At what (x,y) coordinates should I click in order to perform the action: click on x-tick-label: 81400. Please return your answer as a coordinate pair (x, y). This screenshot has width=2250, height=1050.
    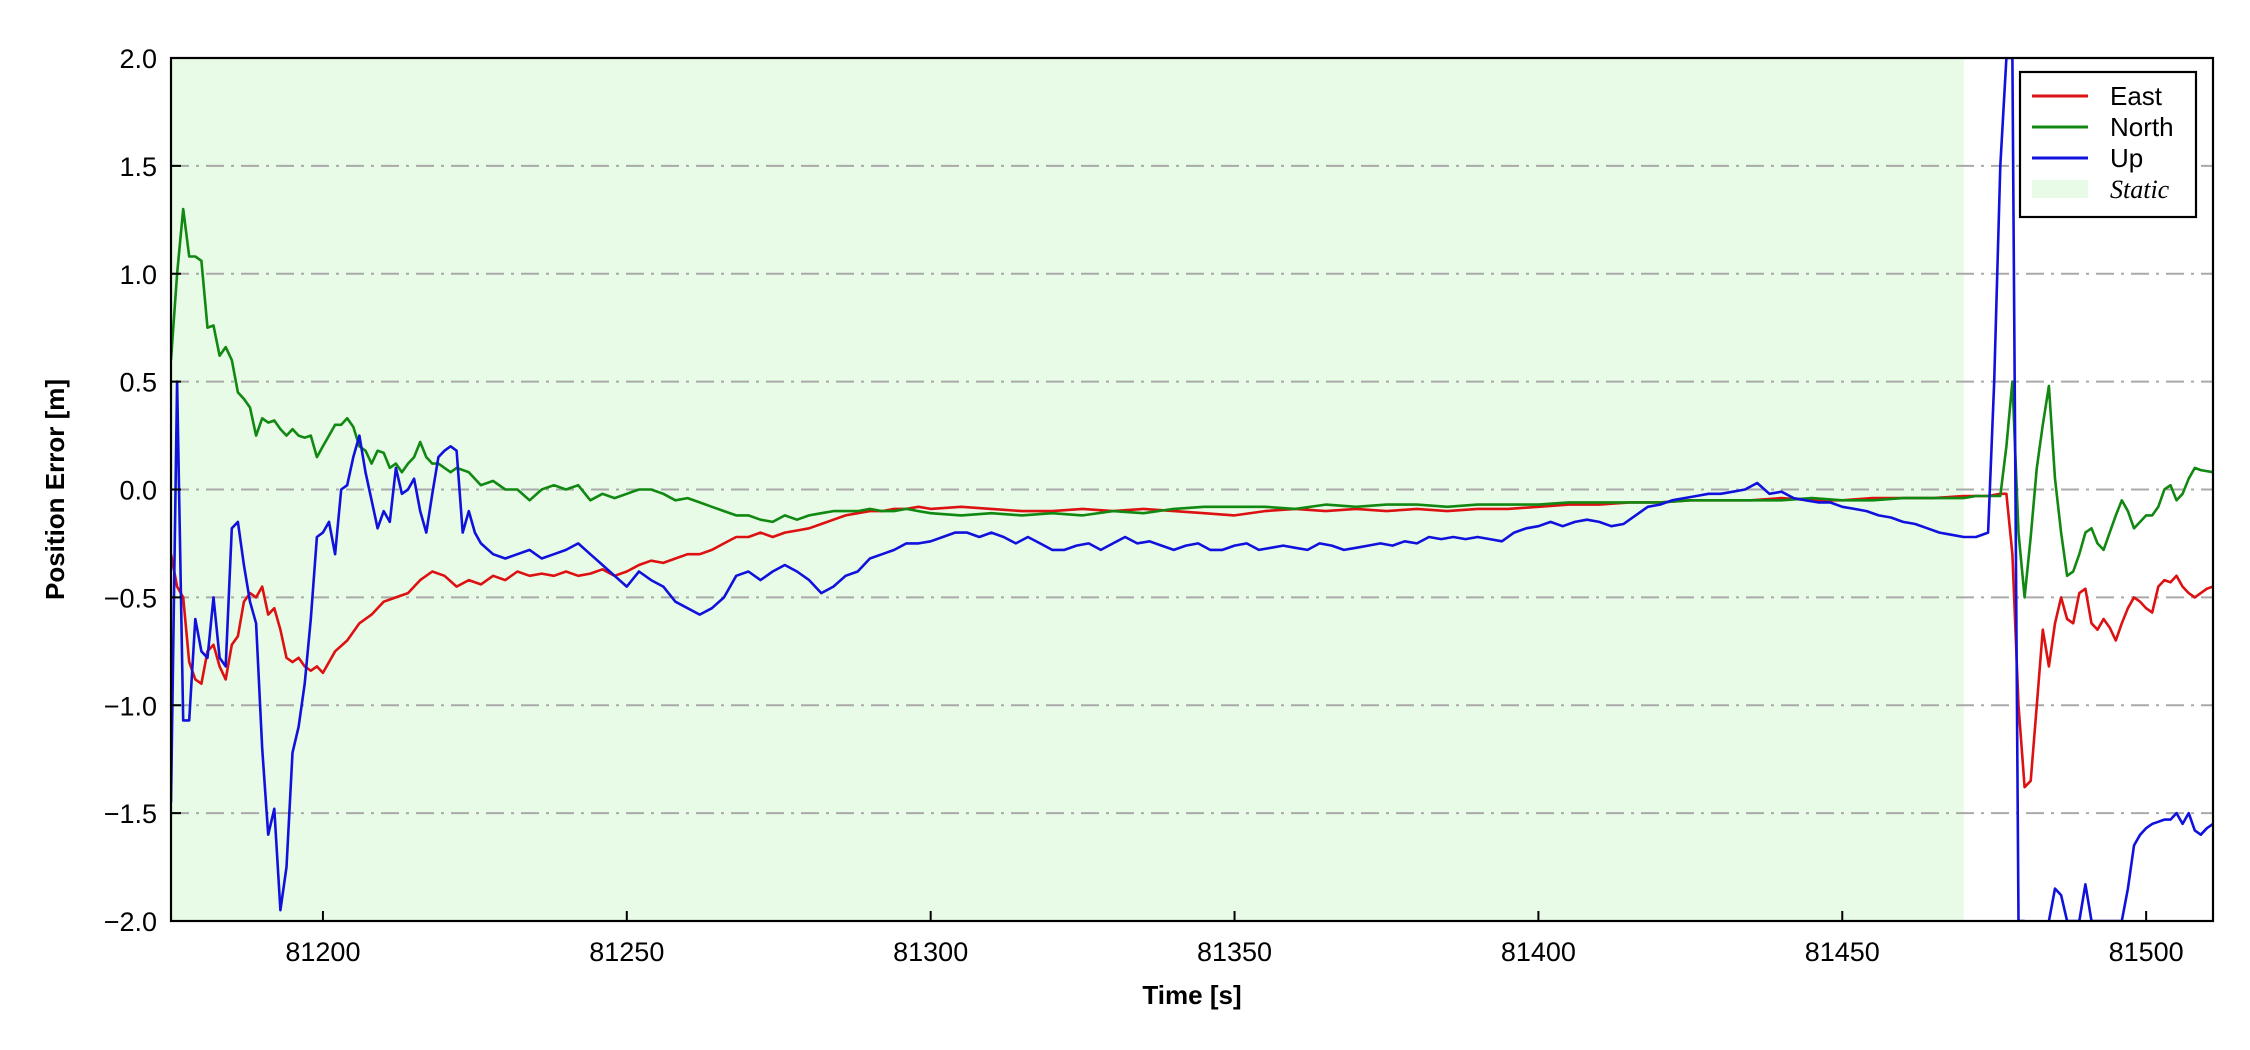
    Looking at the image, I should click on (1538, 952).